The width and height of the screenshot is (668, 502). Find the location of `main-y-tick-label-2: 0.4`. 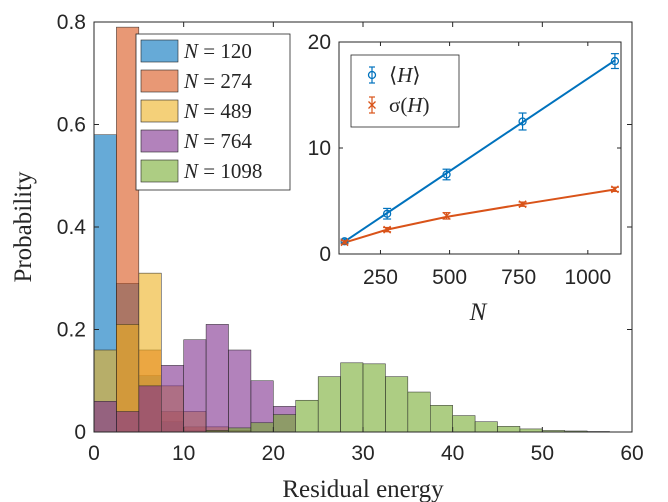

main-y-tick-label-2: 0.4 is located at coordinates (72, 227).